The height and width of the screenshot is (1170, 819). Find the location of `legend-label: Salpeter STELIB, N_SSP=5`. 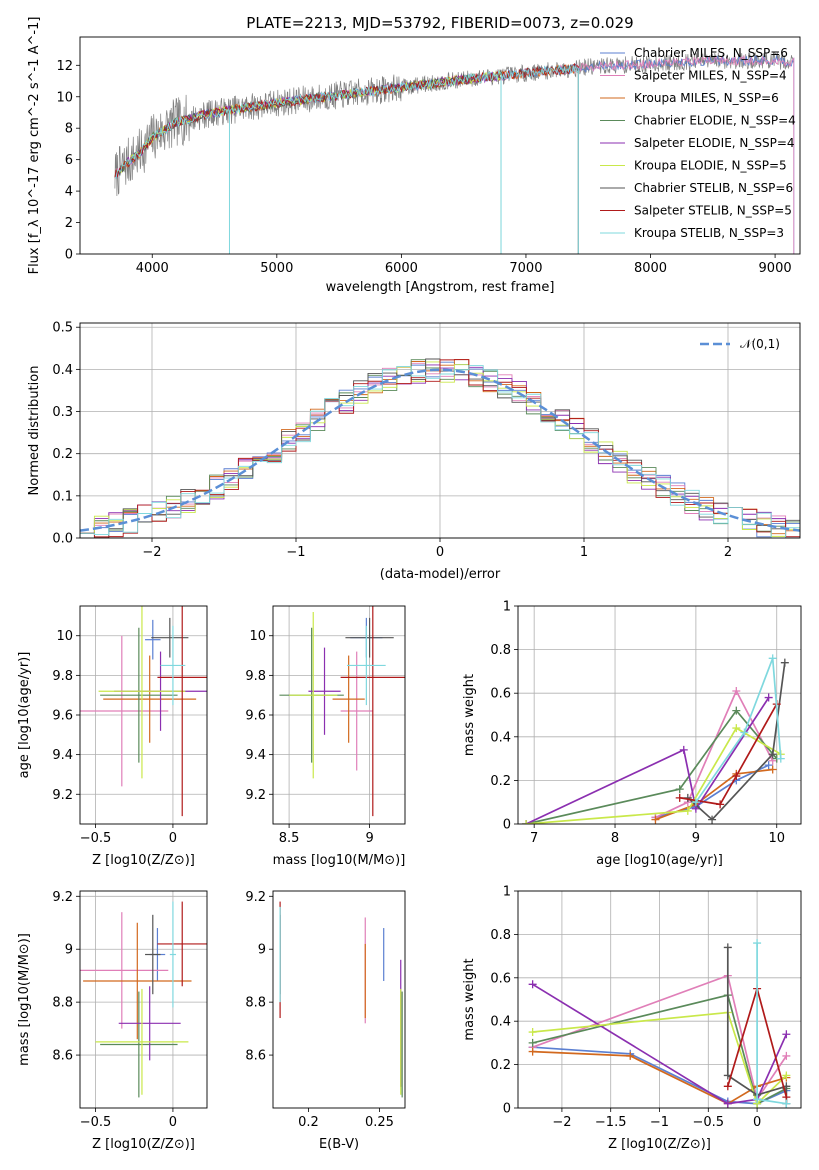

legend-label: Salpeter STELIB, N_SSP=5 is located at coordinates (713, 211).